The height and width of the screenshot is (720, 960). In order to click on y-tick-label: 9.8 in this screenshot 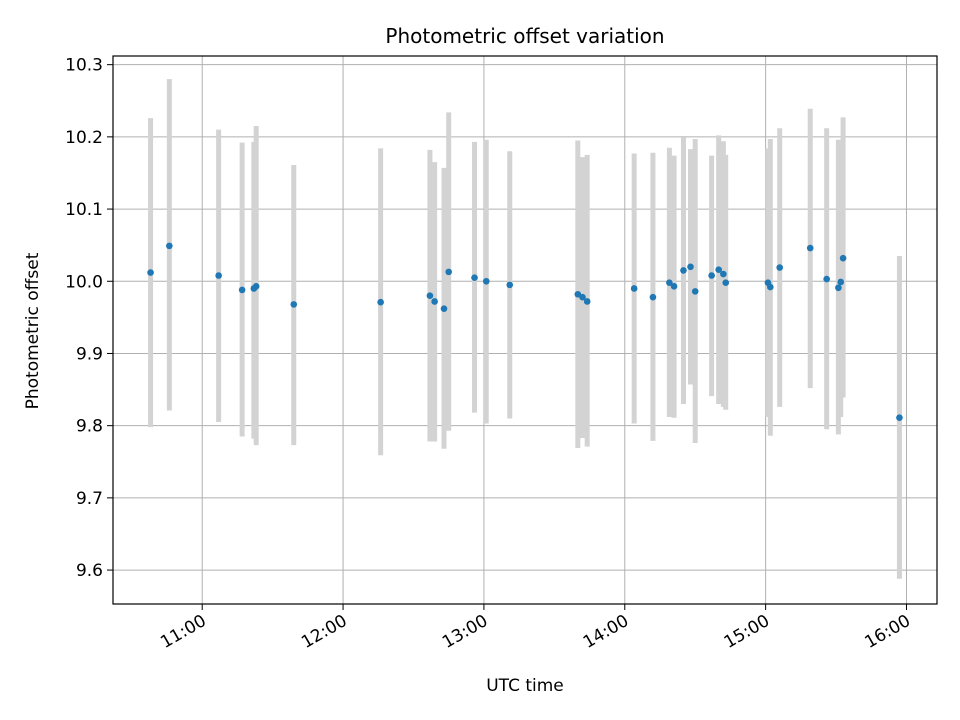, I will do `click(89, 427)`.